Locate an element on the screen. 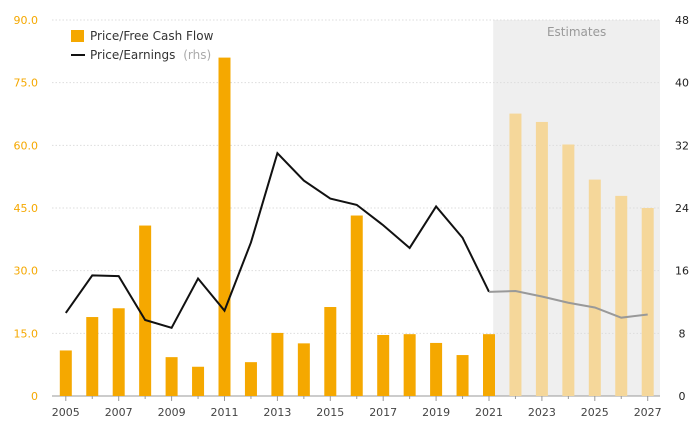 This screenshot has width=700, height=433. left-axis-tick-label: 0 is located at coordinates (34, 396).